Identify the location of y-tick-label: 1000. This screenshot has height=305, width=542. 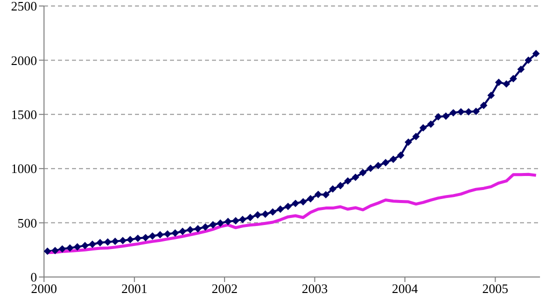
(24, 168).